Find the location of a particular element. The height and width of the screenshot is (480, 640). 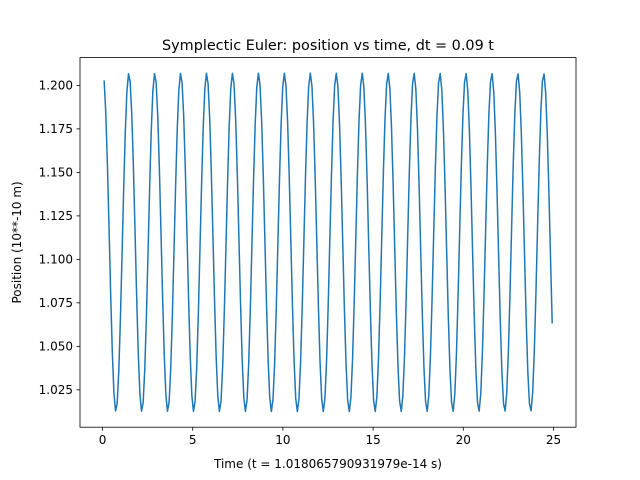

x-axis: 0 5 10 15 20 25 is located at coordinates (330, 437).